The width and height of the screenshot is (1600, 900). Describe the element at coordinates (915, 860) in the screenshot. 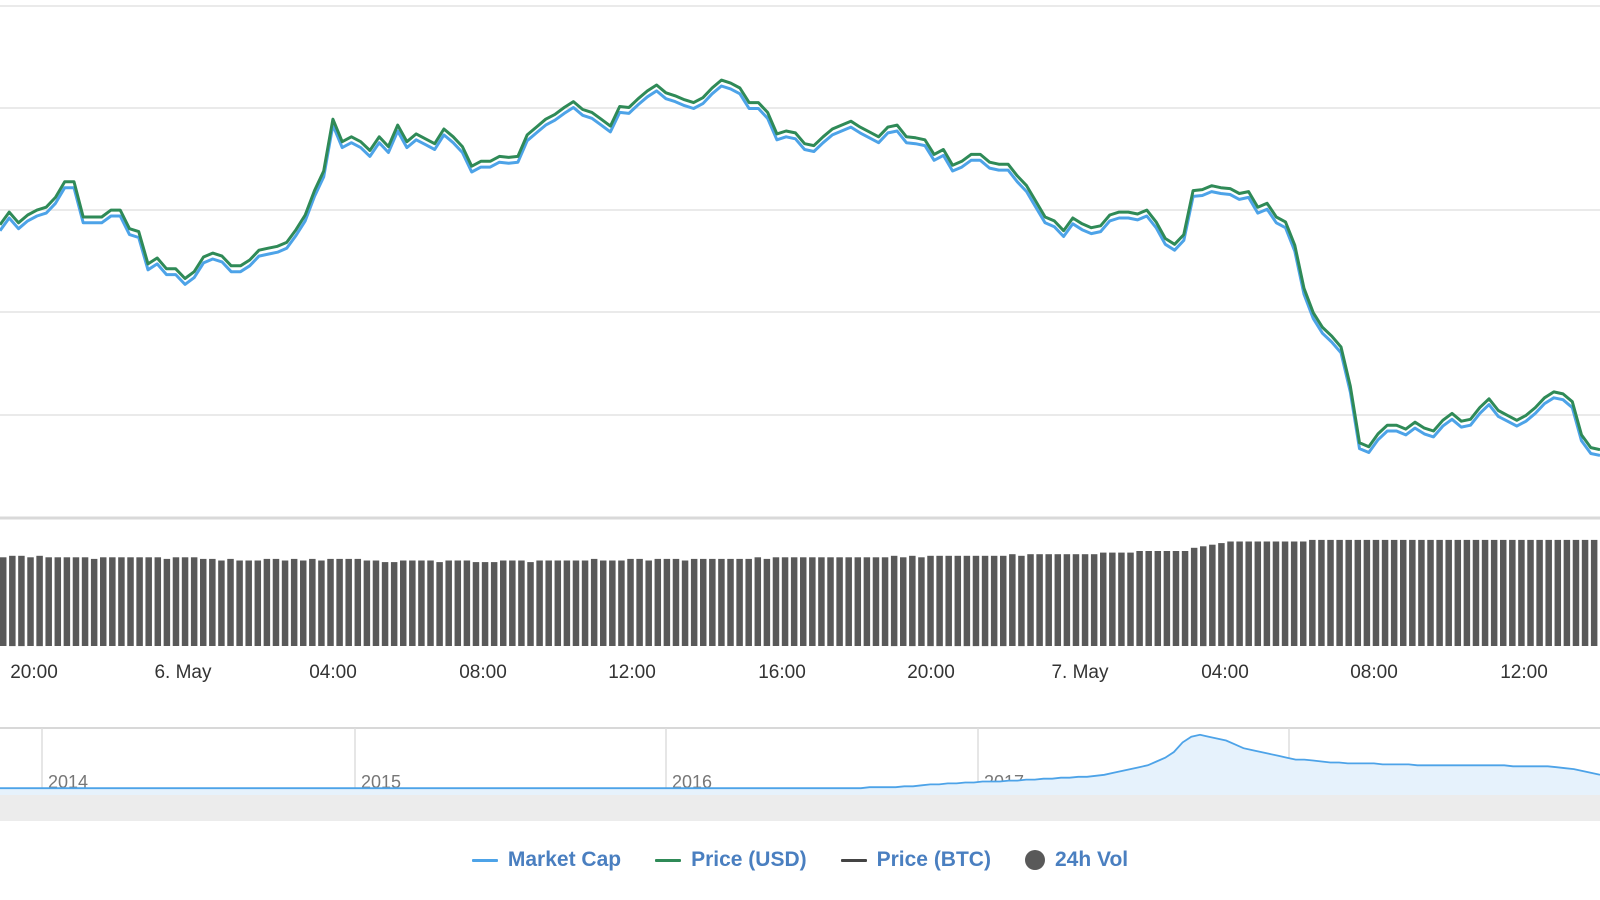

I see `legend-item-price-btc: Price (BTC)` at that location.